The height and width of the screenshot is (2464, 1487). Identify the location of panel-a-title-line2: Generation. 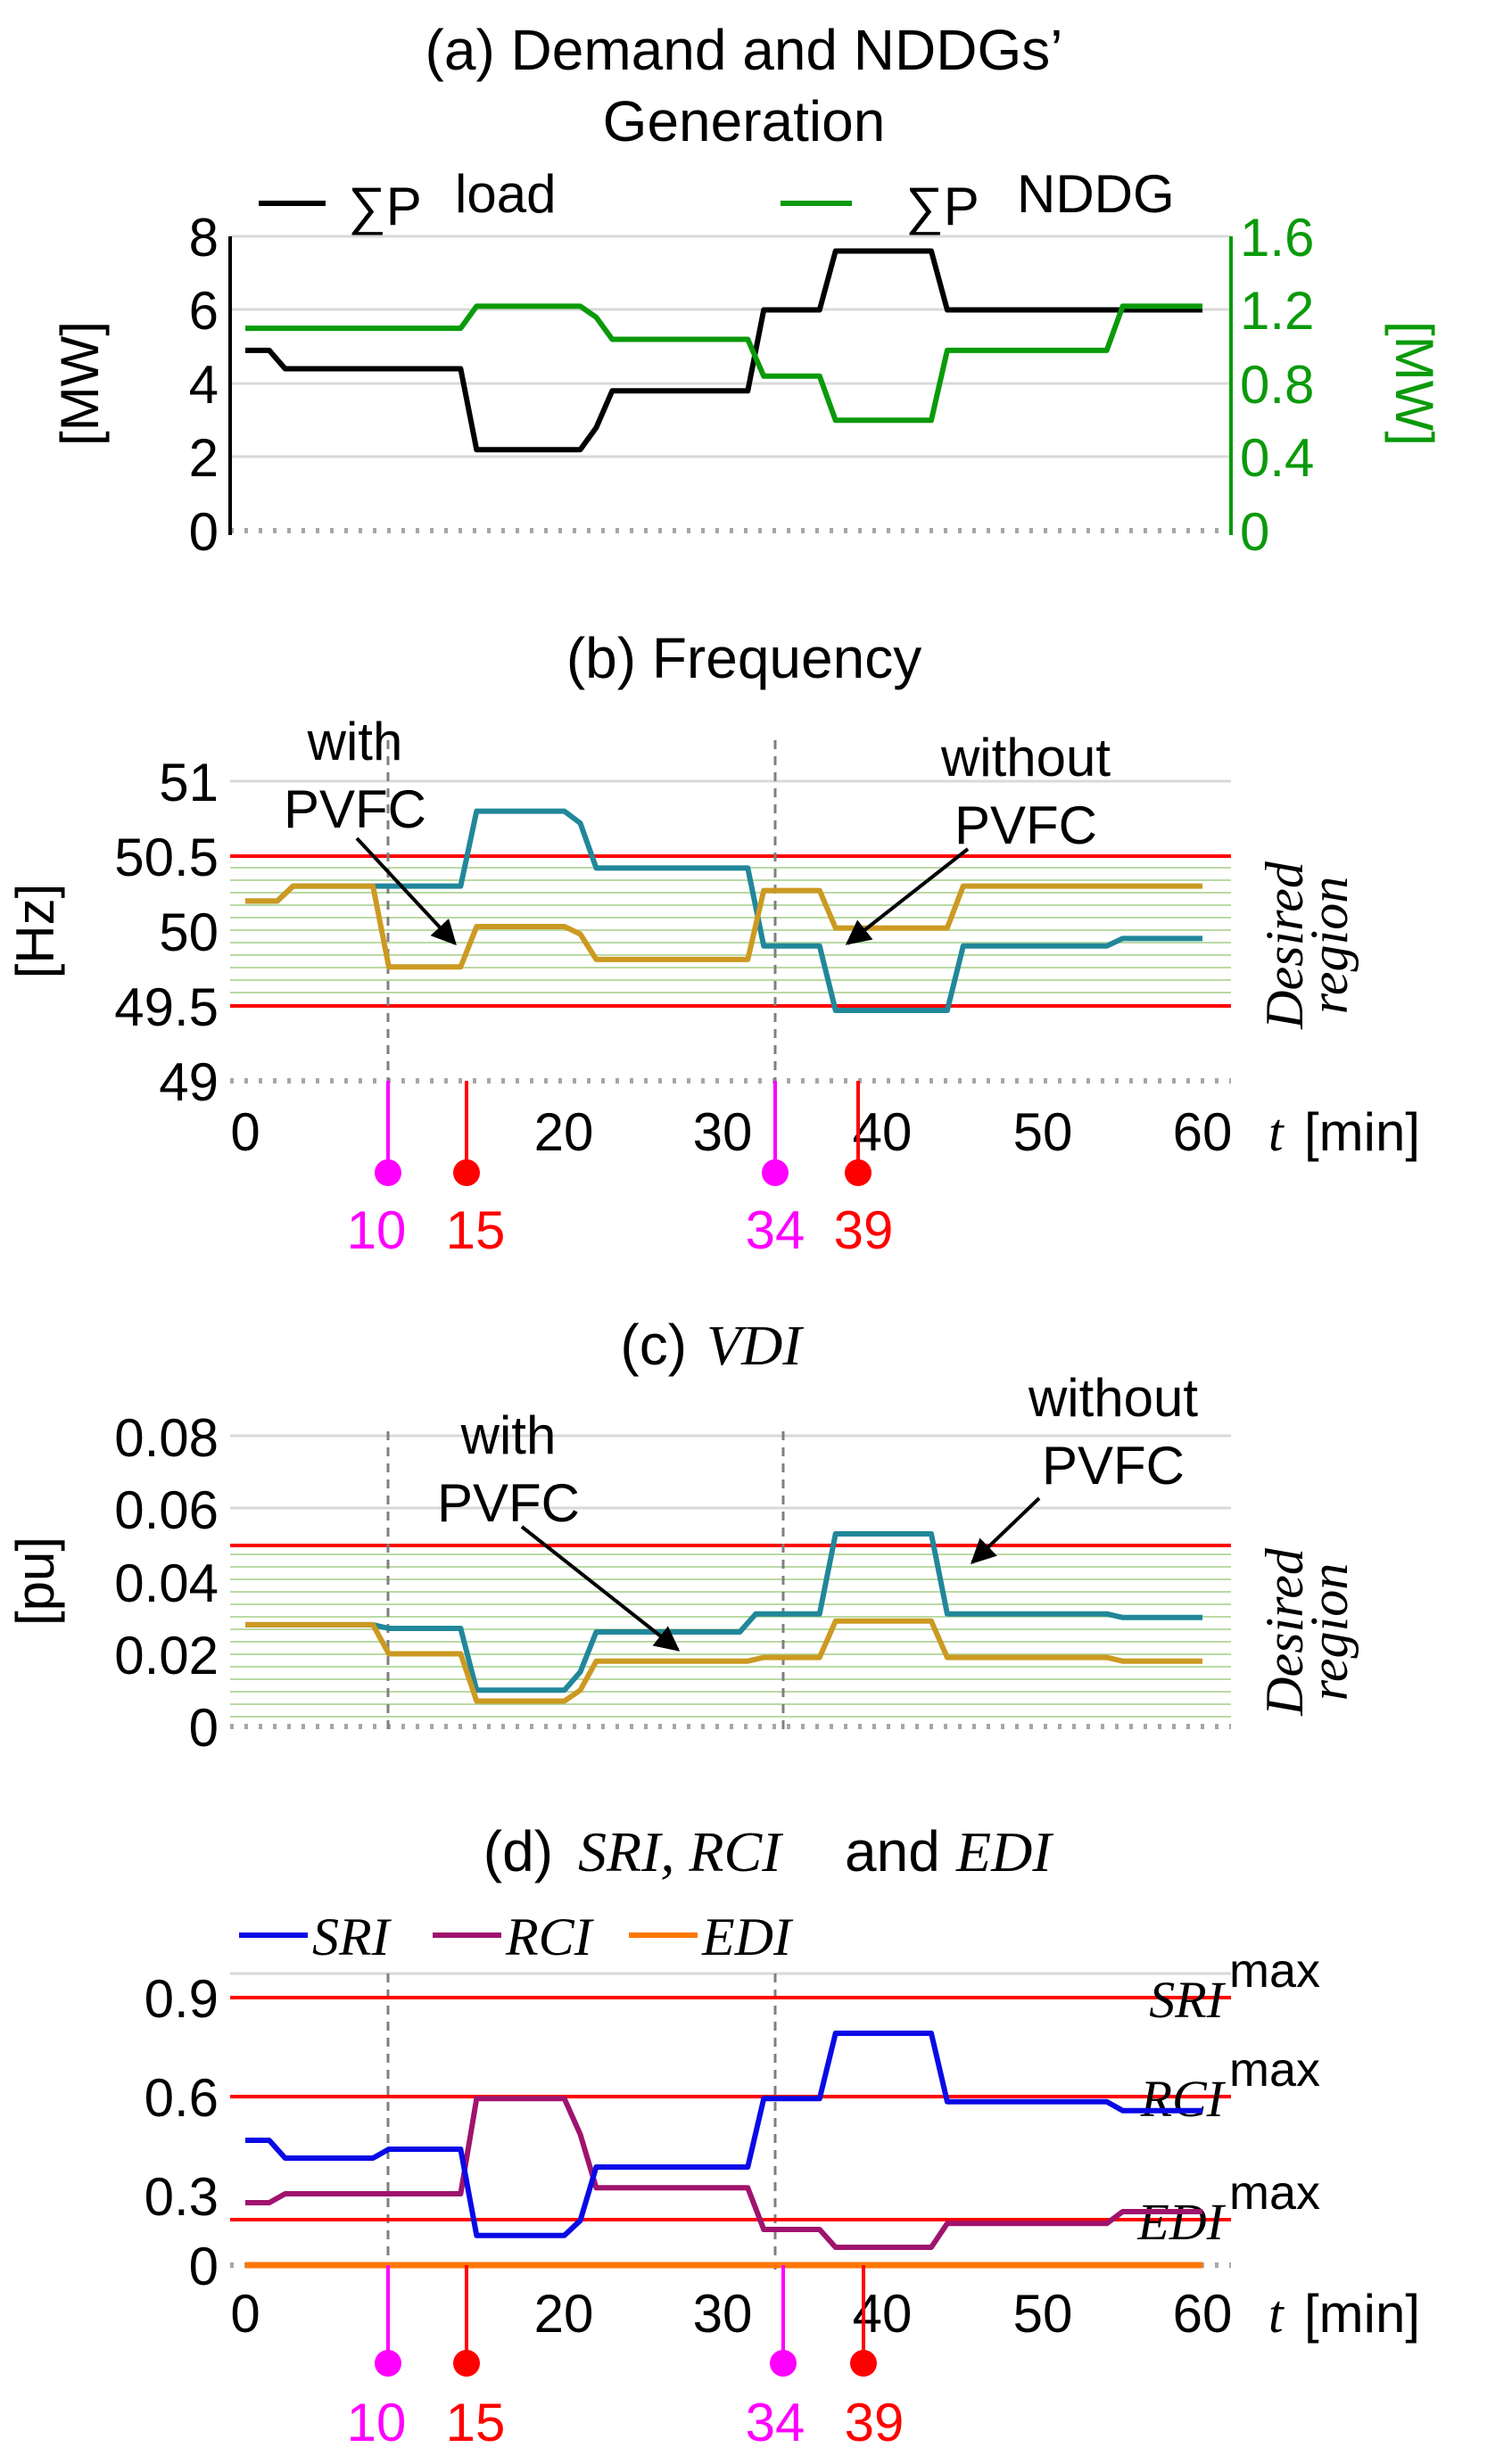
(744, 121).